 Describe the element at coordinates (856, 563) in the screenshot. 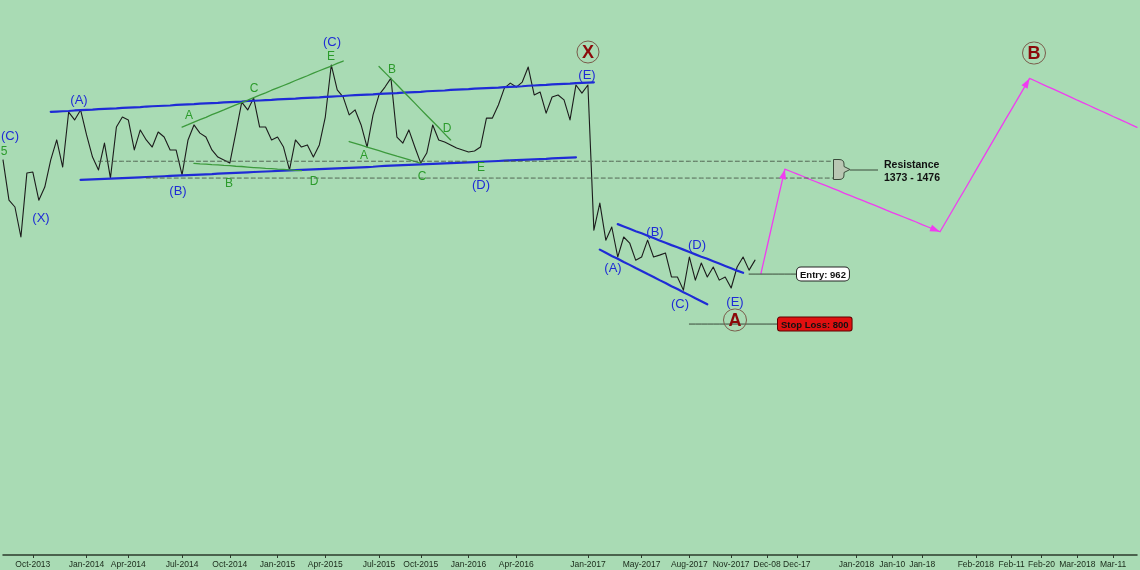

I see `x-tick-label: Jan-2018` at that location.